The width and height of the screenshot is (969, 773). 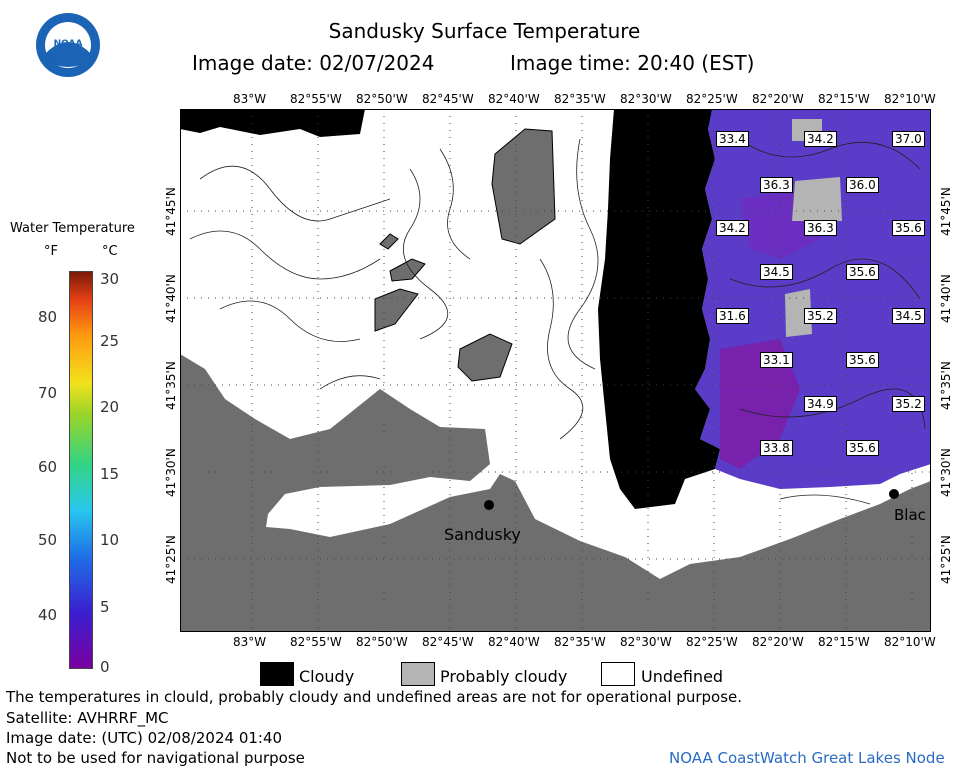 I want to click on lon-label-top: 82°25'W, so click(x=712, y=99).